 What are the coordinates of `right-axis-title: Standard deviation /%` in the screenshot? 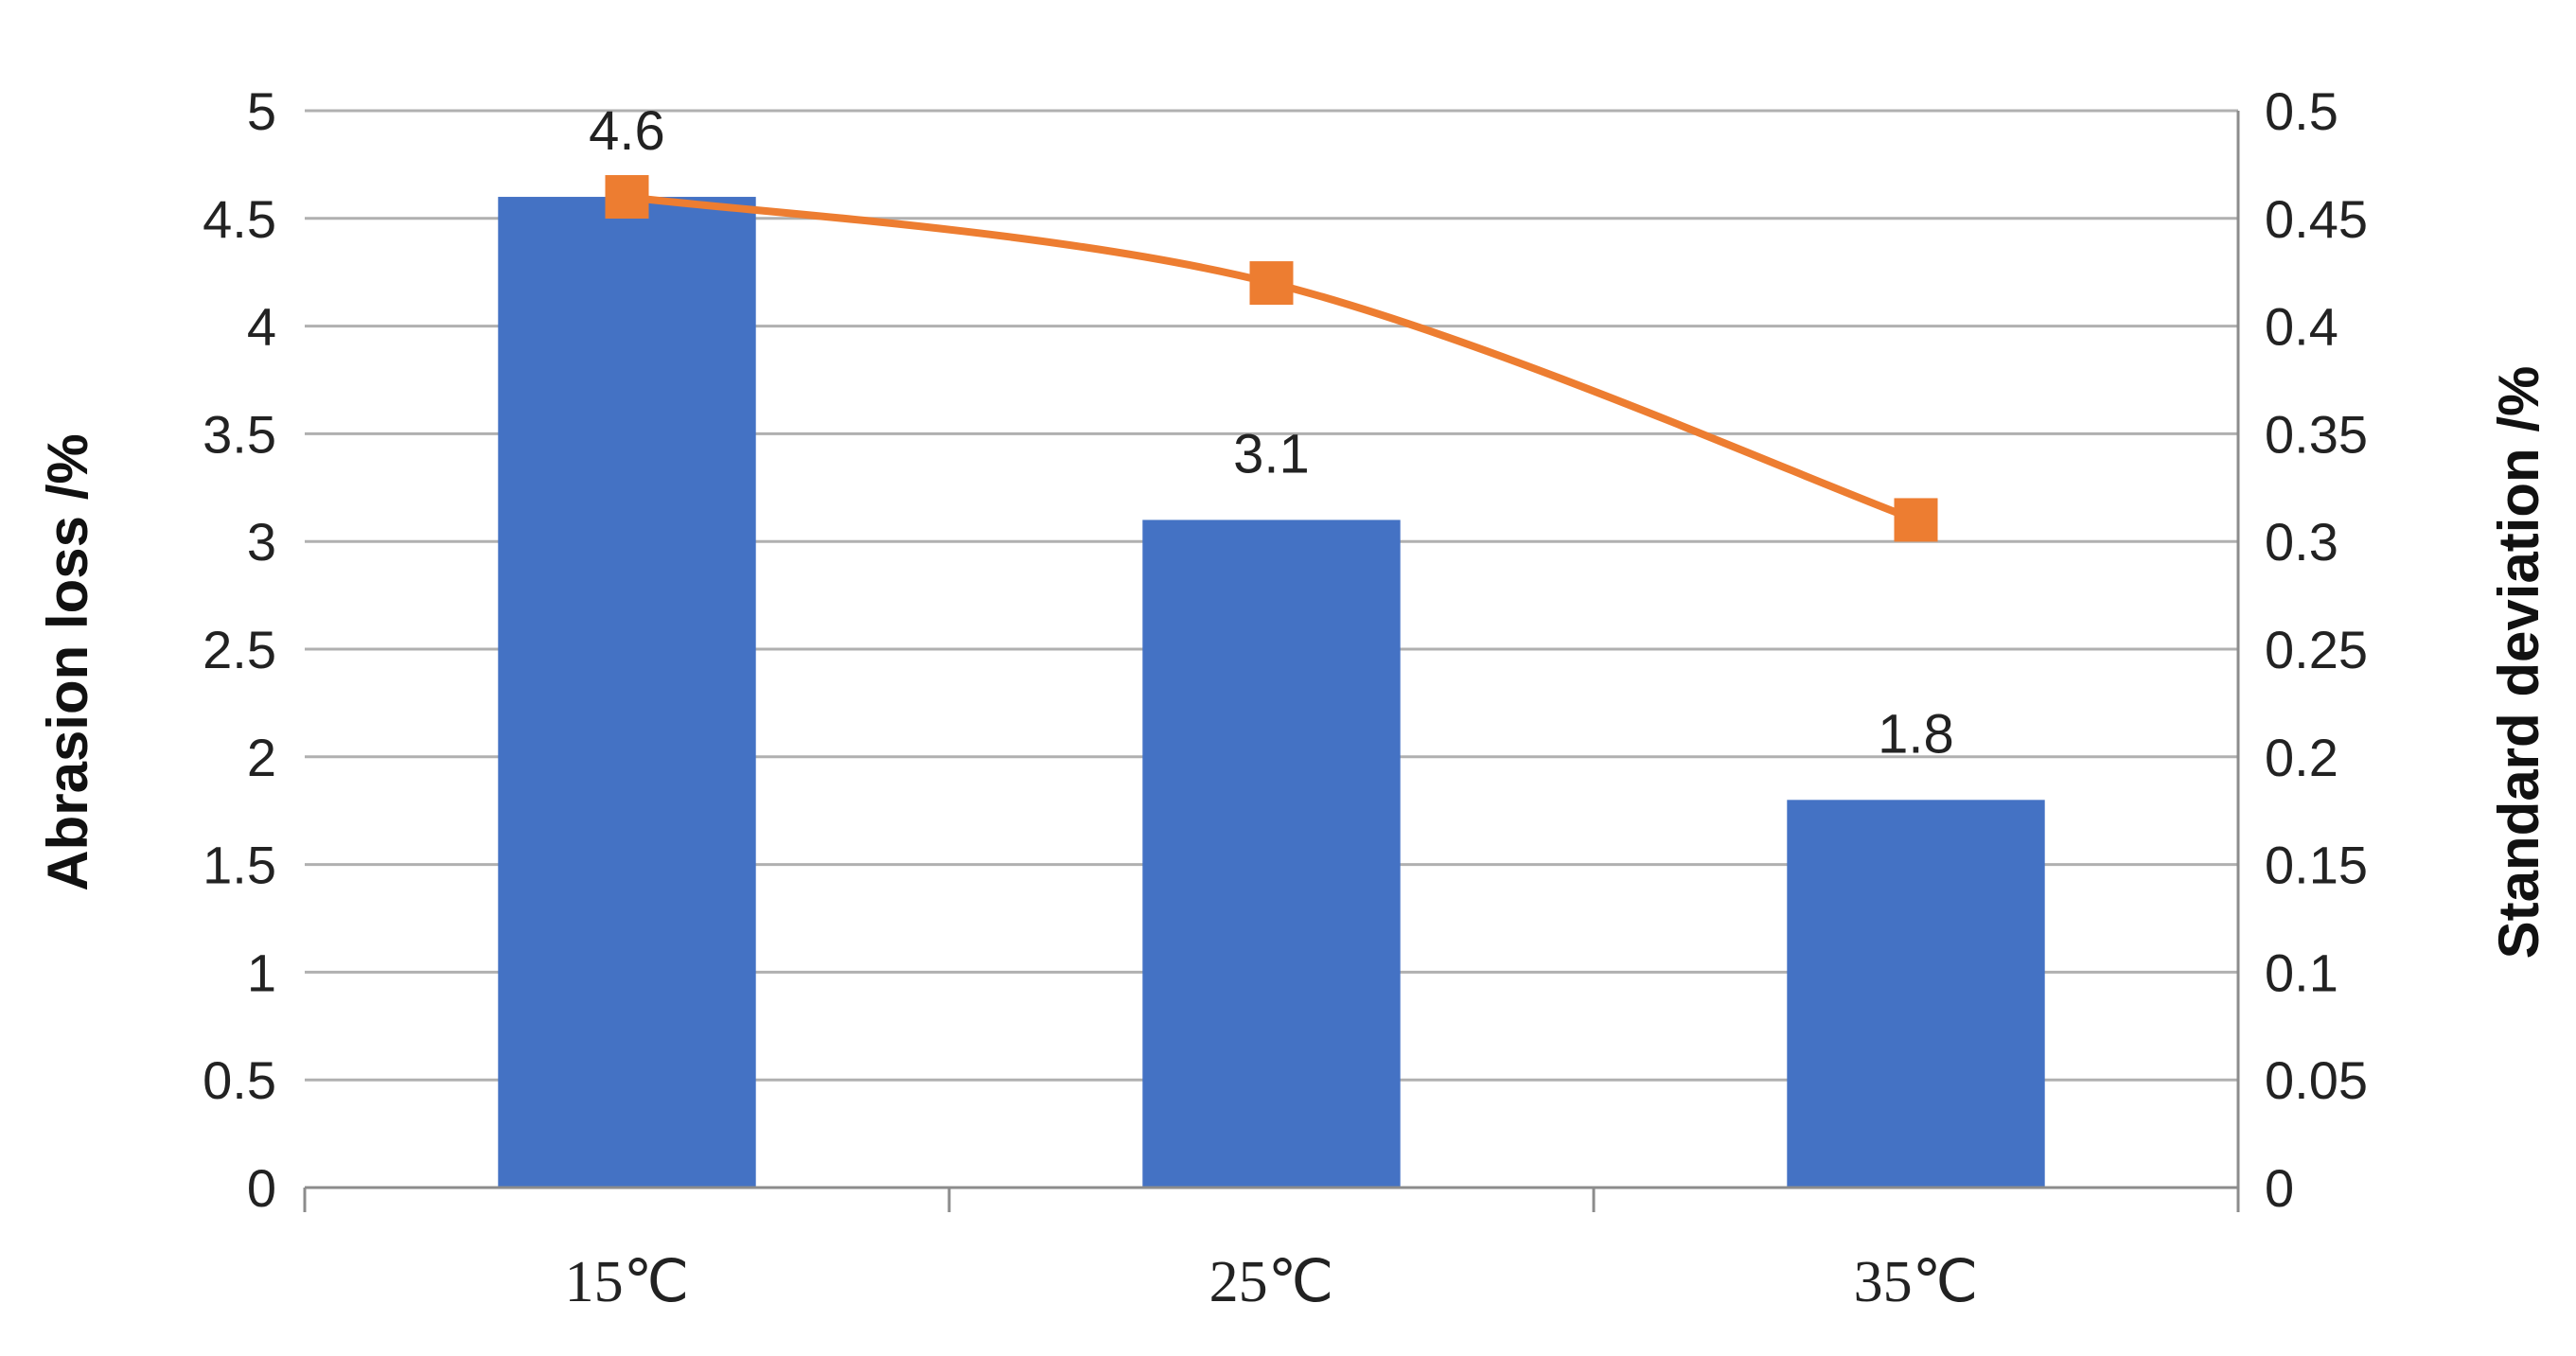 It's located at (2518, 663).